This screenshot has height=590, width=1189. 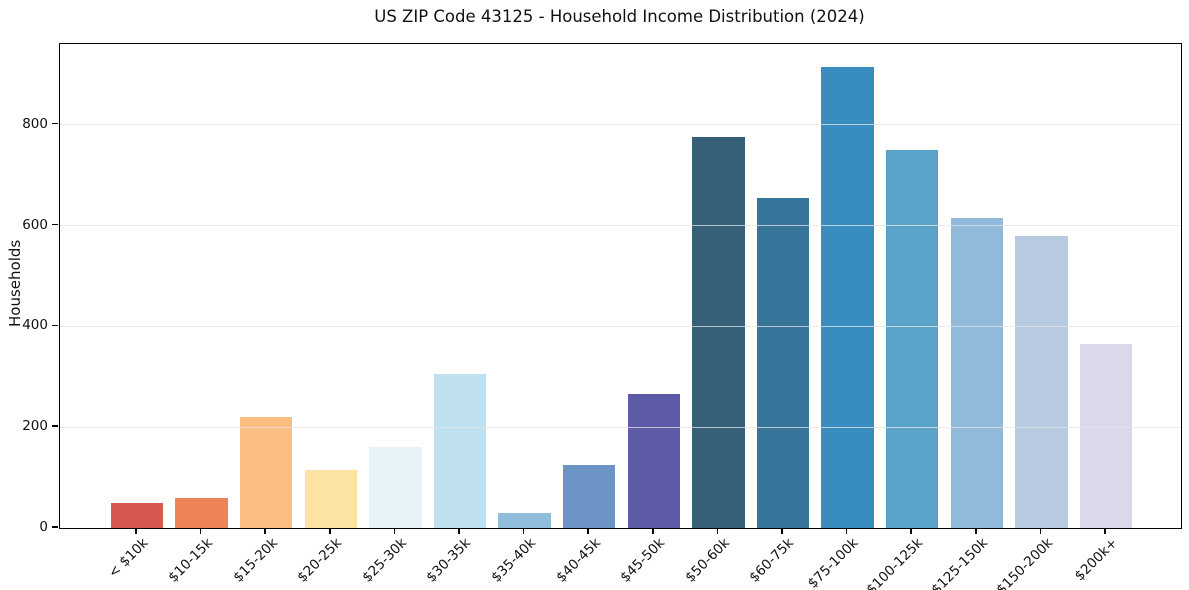 I want to click on x-tick-label: $25-30k, so click(x=384, y=560).